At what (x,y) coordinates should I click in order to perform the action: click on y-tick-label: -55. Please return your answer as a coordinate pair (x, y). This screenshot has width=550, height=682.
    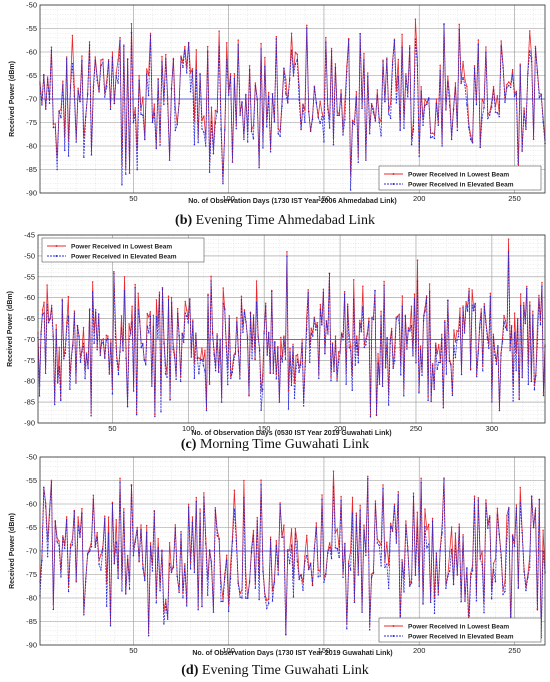
    Looking at the image, I should click on (29, 276).